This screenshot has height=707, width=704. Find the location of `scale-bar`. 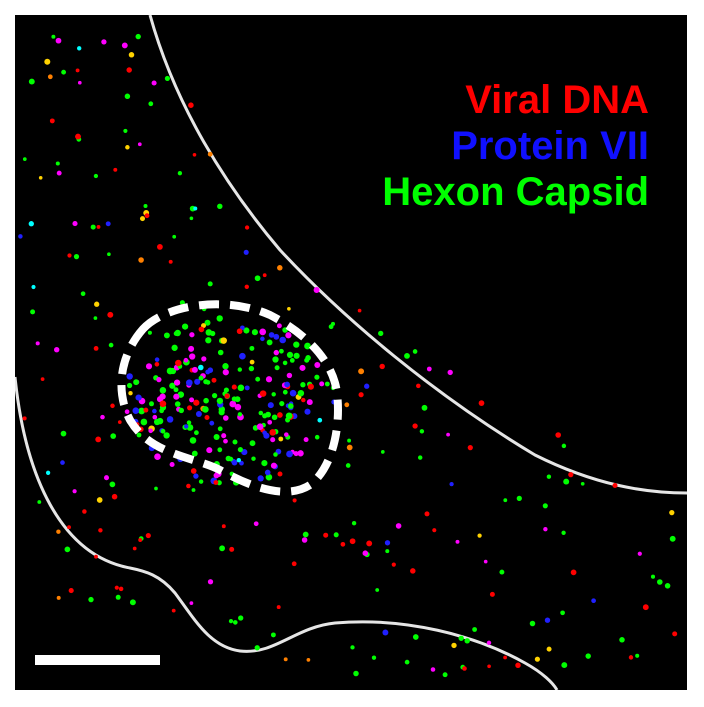

scale-bar is located at coordinates (97, 660).